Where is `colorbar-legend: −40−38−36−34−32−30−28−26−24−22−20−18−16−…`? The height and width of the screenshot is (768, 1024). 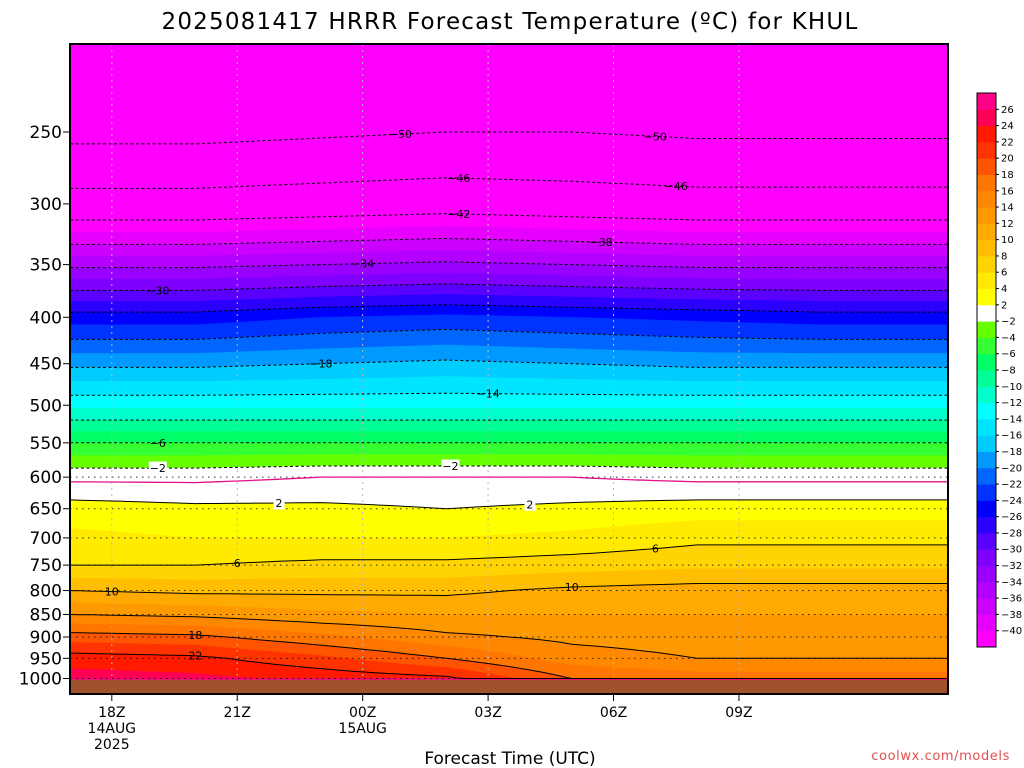 colorbar-legend: −40−38−36−34−32−30−28−26−24−22−20−18−16−… is located at coordinates (999, 370).